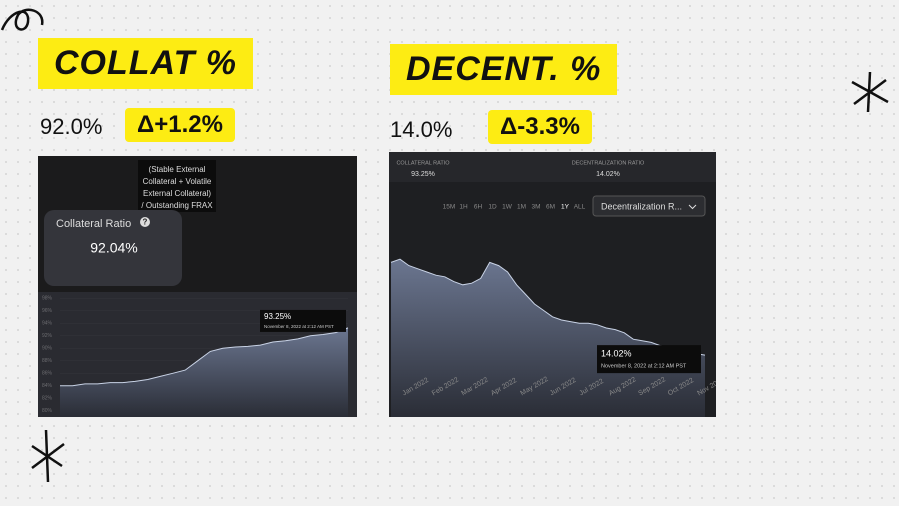 The width and height of the screenshot is (899, 506). Describe the element at coordinates (47, 349) in the screenshot. I see `y-tick-label: 90%` at that location.